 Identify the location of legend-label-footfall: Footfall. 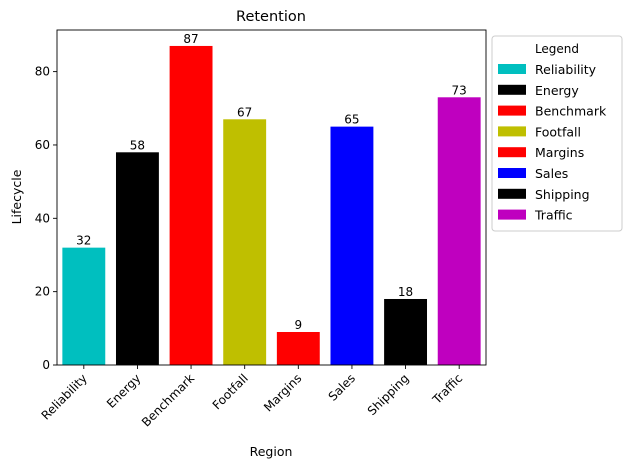
(558, 131).